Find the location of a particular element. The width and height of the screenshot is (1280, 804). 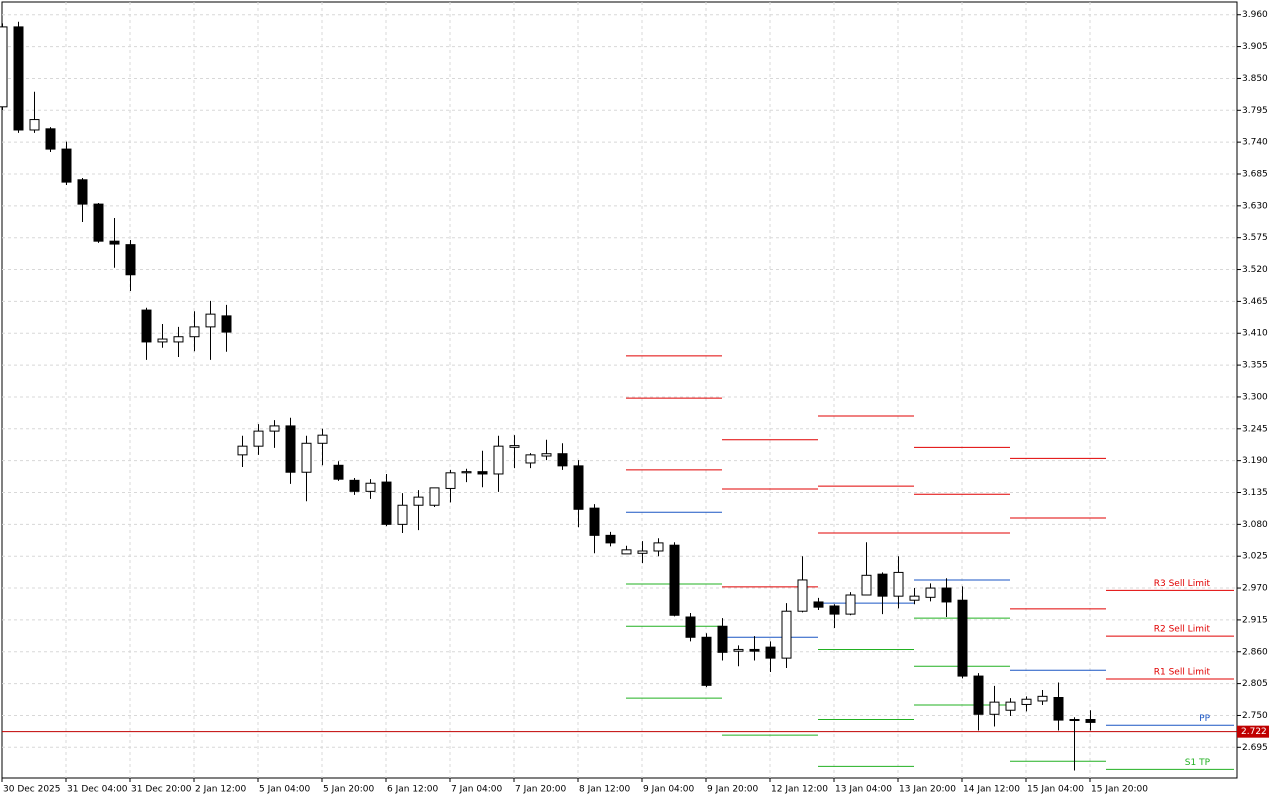

x-tick-label: 31 Dec 04:00 is located at coordinates (97, 790).